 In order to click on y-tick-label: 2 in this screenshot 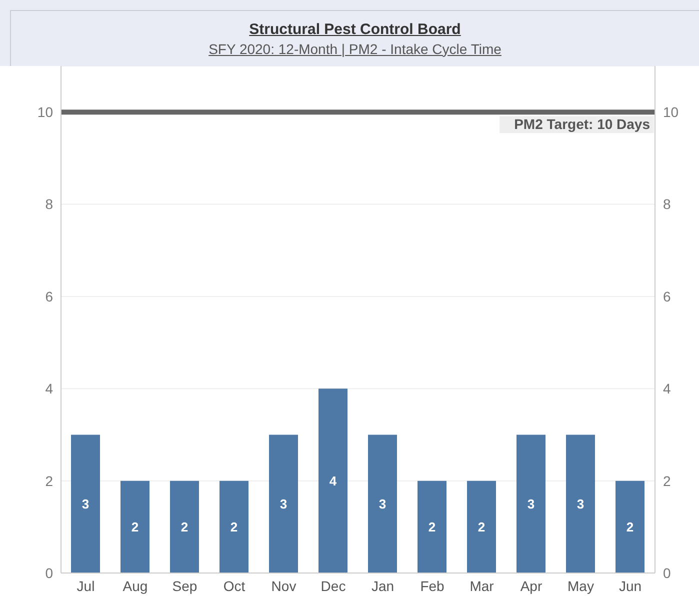, I will do `click(49, 480)`.